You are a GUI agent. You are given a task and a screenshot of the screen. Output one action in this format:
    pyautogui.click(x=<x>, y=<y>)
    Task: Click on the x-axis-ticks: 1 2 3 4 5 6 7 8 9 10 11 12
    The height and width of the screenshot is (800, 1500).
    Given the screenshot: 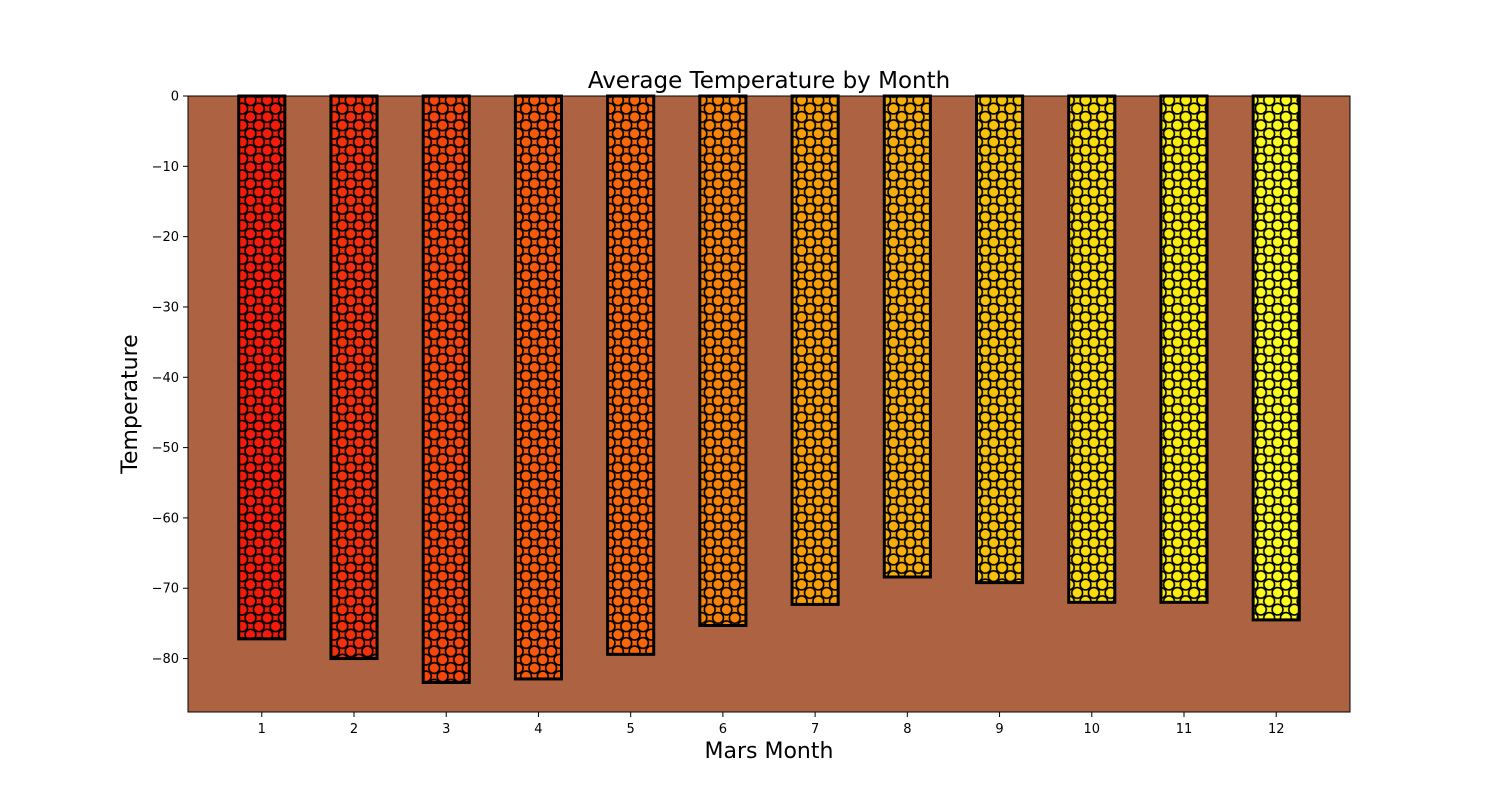 What is the action you would take?
    pyautogui.click(x=771, y=724)
    